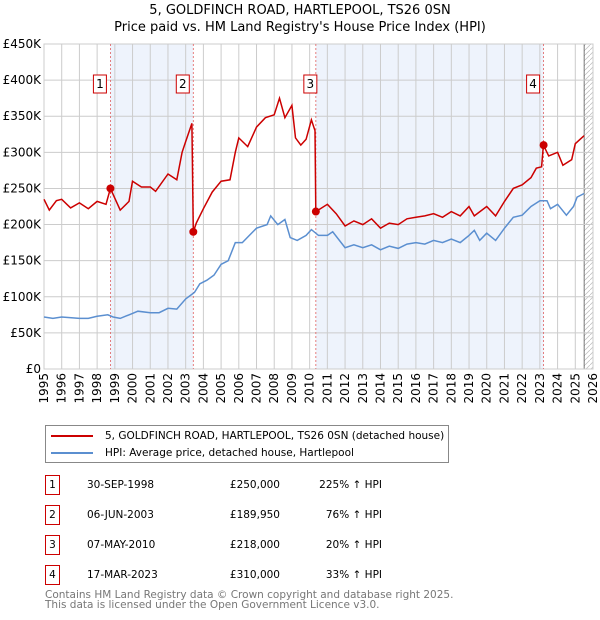 The image size is (600, 620). What do you see at coordinates (23, 152) in the screenshot?
I see `y-tick-label: £300K` at bounding box center [23, 152].